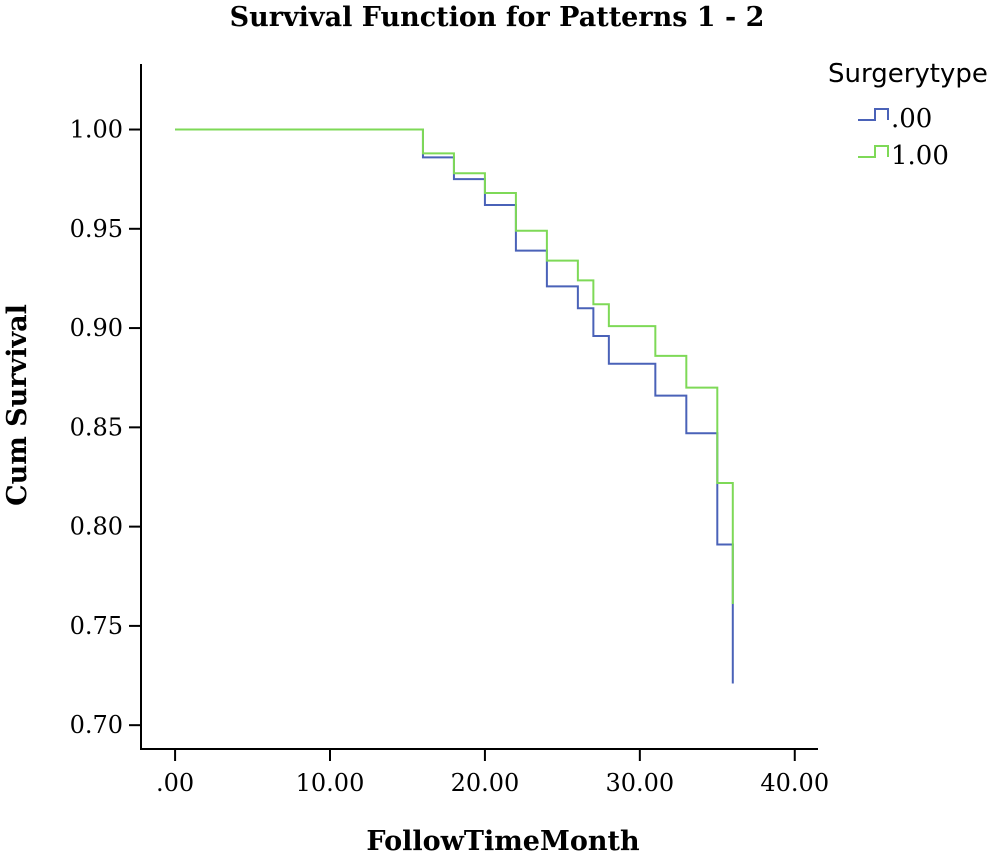  What do you see at coordinates (96, 626) in the screenshot?
I see `y-tick-label: 0.75` at bounding box center [96, 626].